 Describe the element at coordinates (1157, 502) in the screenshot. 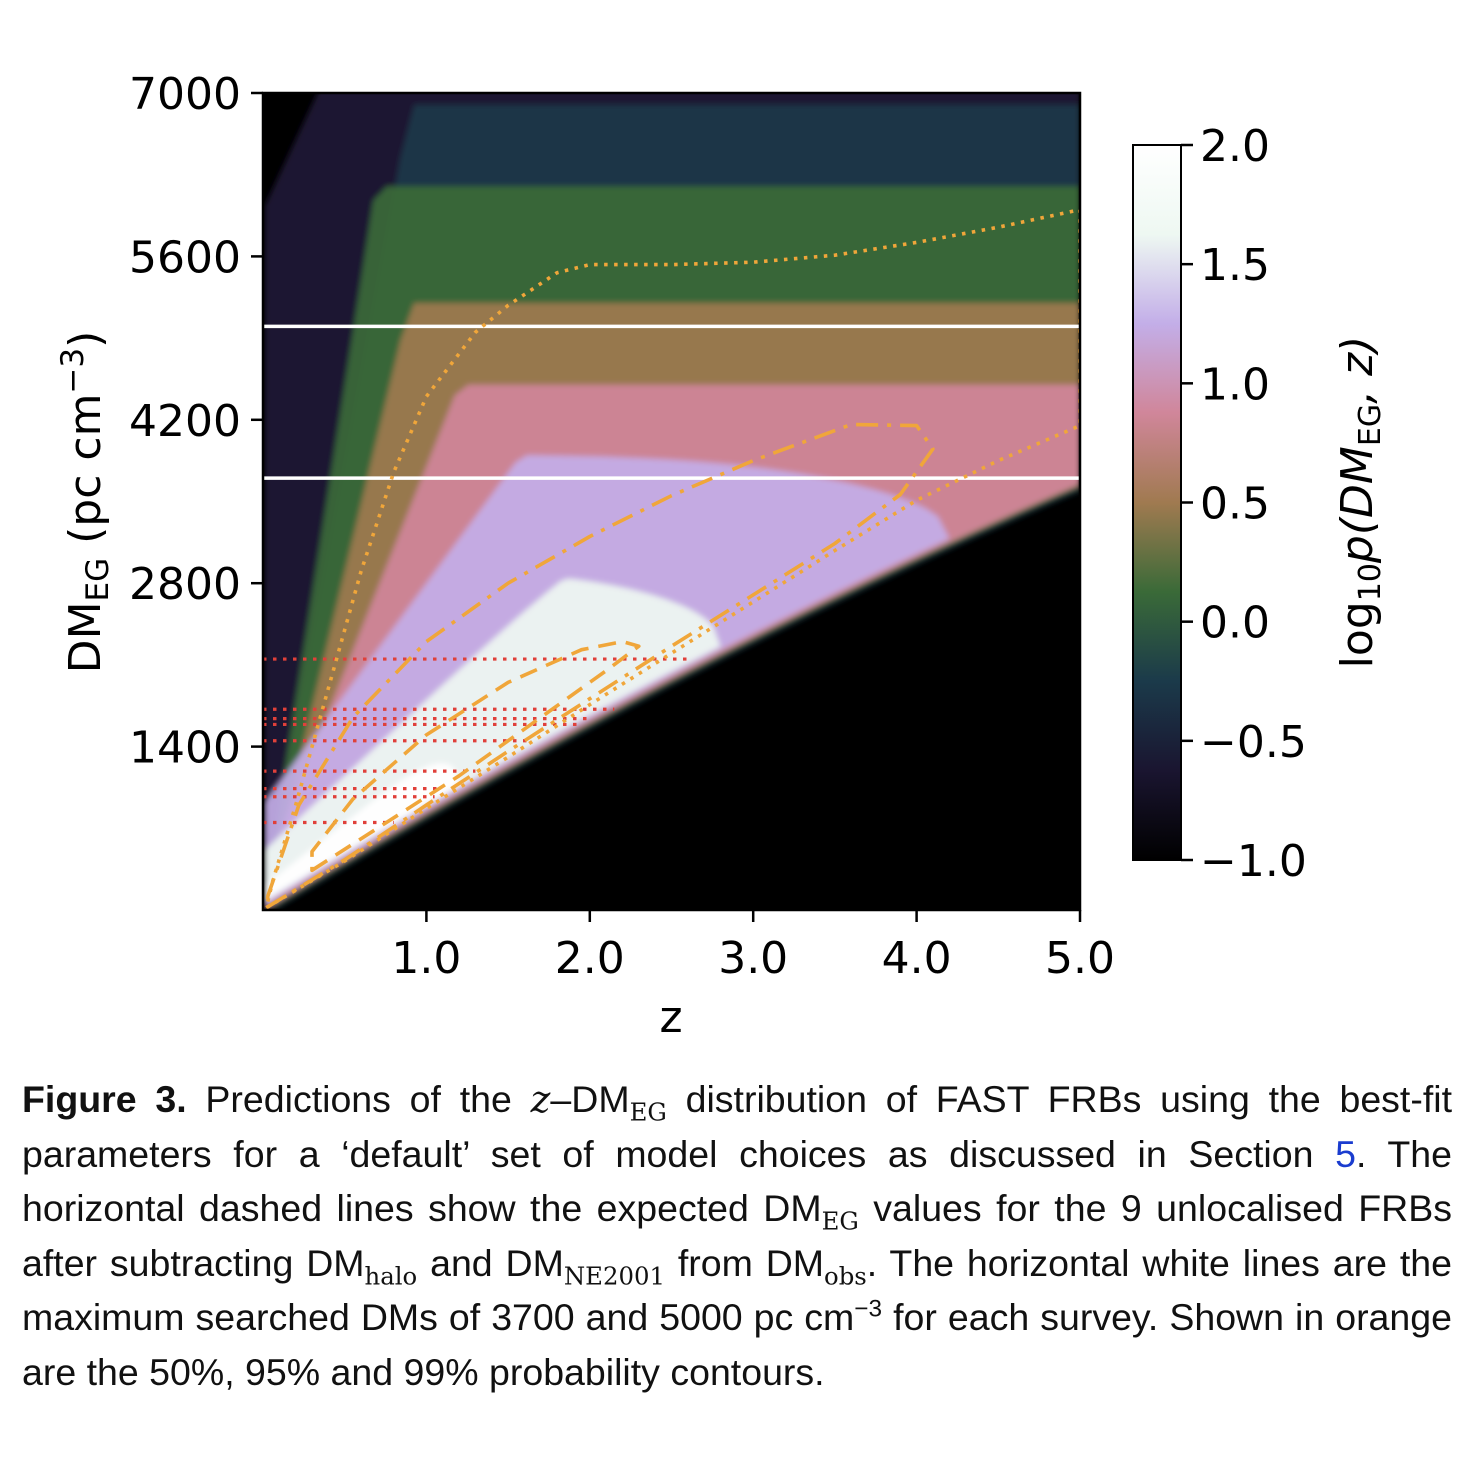

I see `colorbar` at that location.